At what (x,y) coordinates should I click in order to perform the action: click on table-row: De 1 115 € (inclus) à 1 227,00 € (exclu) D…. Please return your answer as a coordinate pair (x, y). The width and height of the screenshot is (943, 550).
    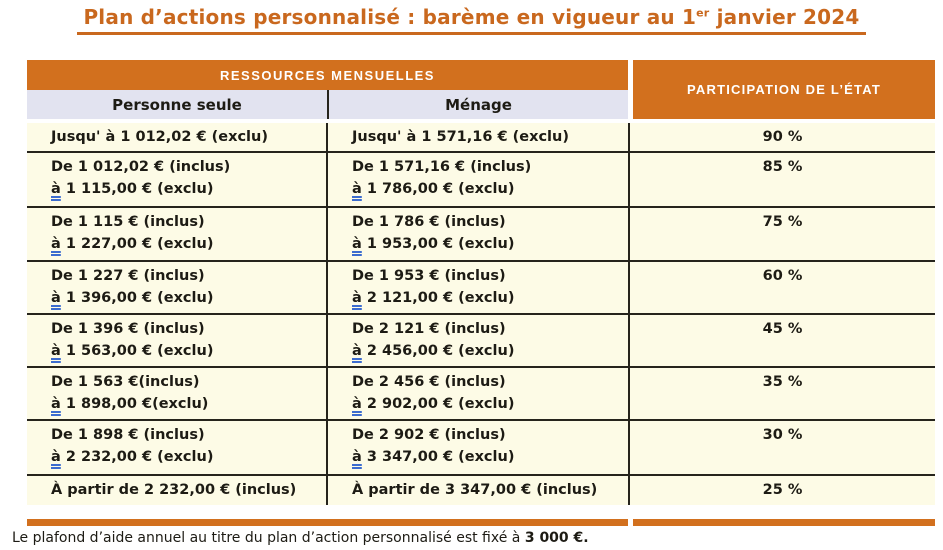
    Looking at the image, I should click on (481, 233).